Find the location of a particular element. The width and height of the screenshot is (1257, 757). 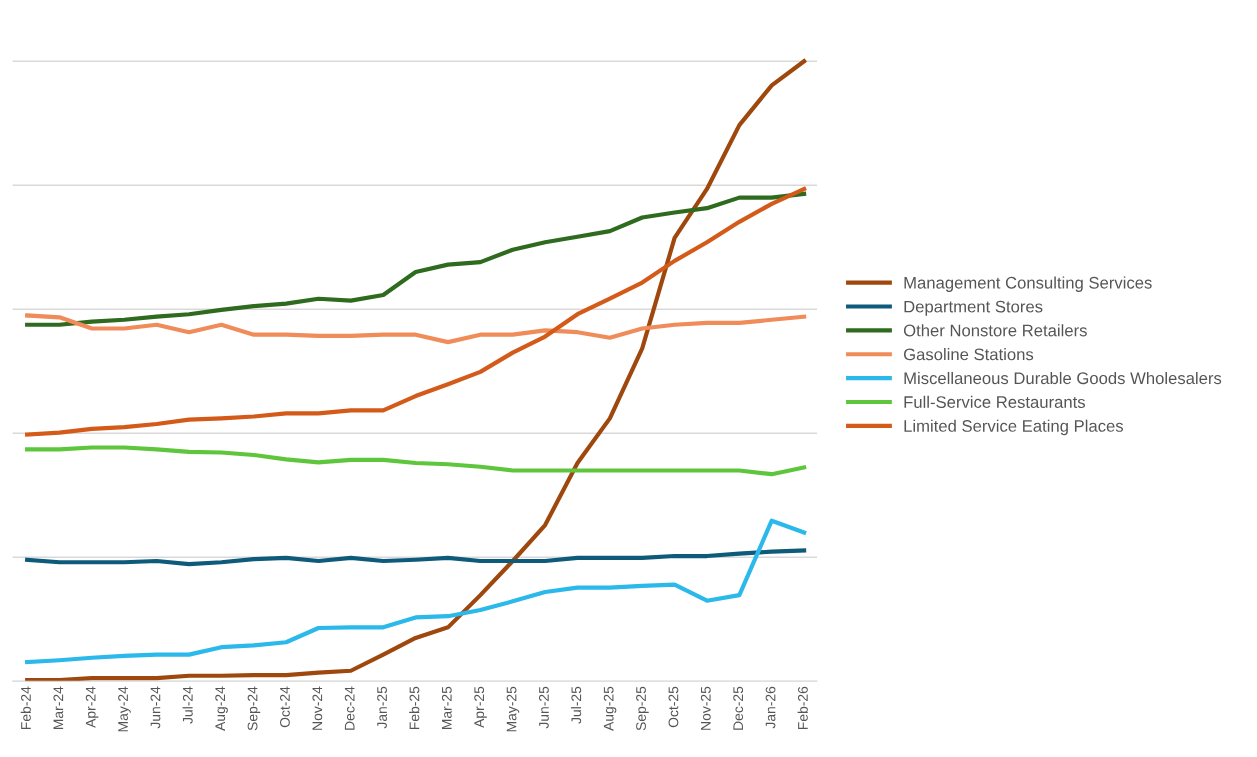

x-tick-label: Nov-25 is located at coordinates (705, 708).